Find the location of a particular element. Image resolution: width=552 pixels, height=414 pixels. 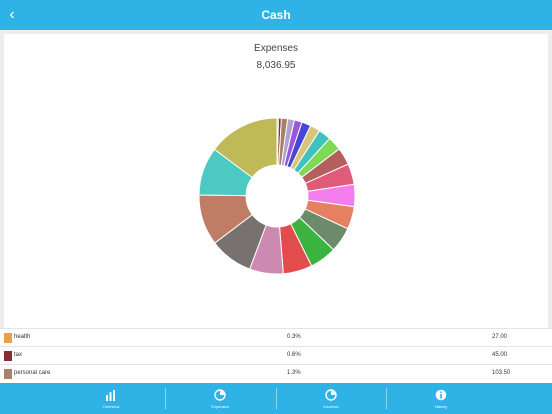

tab-label: Overview is located at coordinates (111, 406).